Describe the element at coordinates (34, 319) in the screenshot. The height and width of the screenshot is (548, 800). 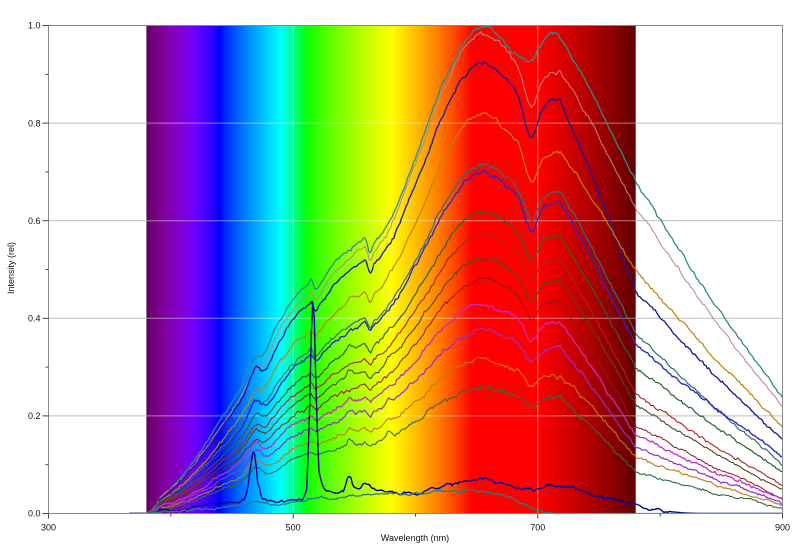
I see `svg-text: 0.4` at that location.